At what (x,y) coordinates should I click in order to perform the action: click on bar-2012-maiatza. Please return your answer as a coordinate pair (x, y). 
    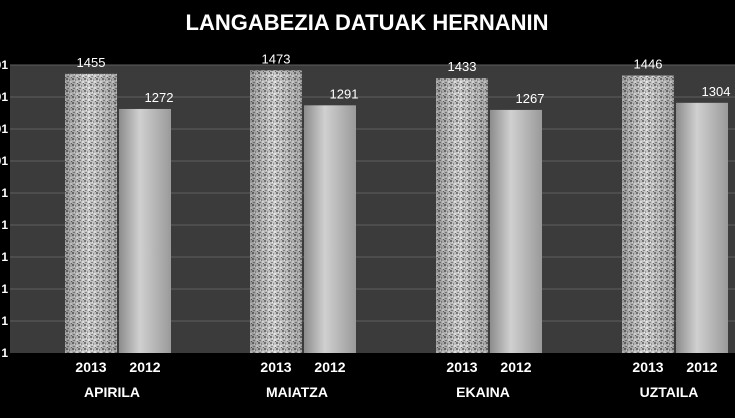
    Looking at the image, I should click on (330, 229).